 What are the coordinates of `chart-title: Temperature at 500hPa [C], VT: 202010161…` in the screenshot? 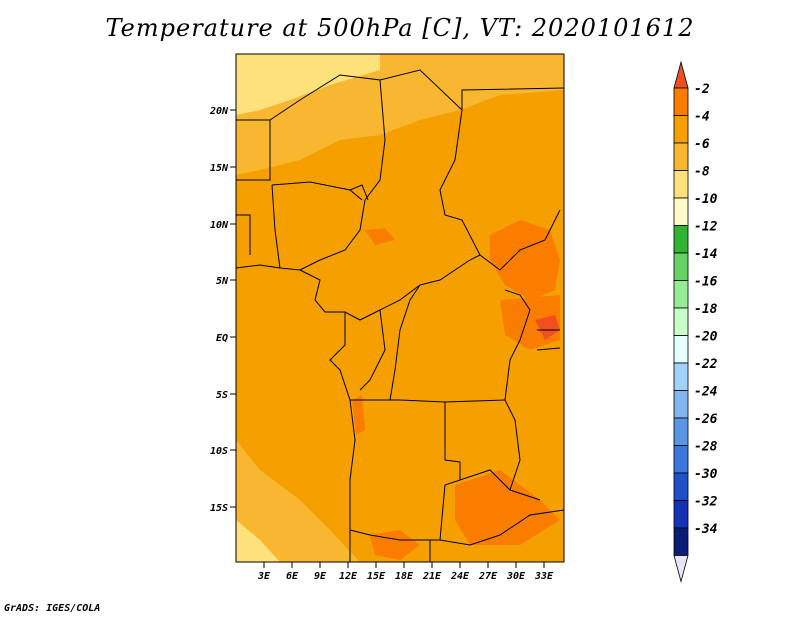 It's located at (400, 28).